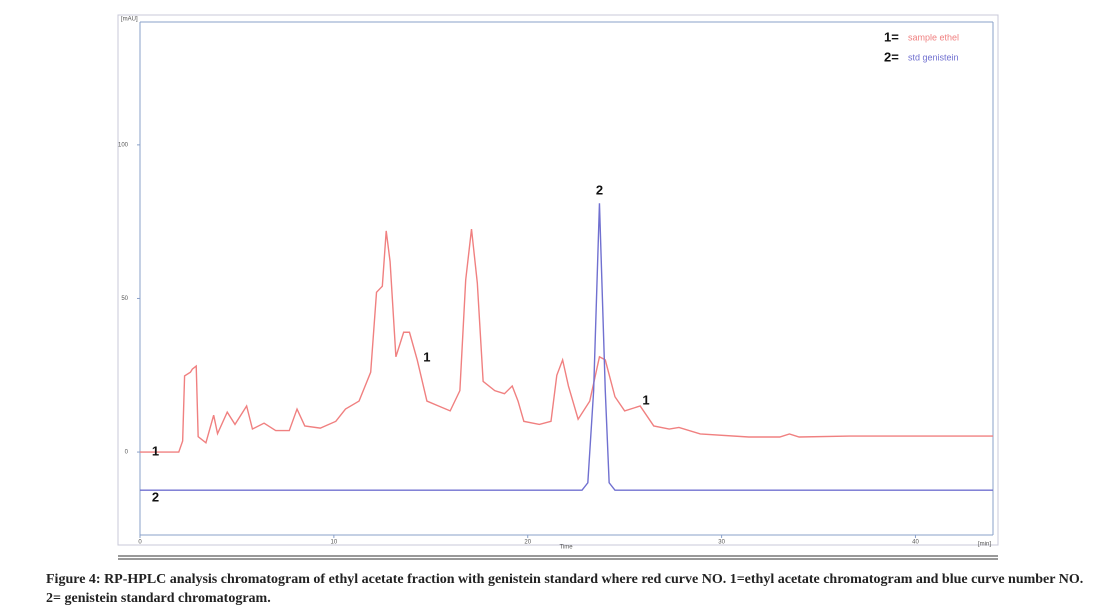 The width and height of the screenshot is (1114, 613). Describe the element at coordinates (140, 543) in the screenshot. I see `x-tick-label: 0` at that location.